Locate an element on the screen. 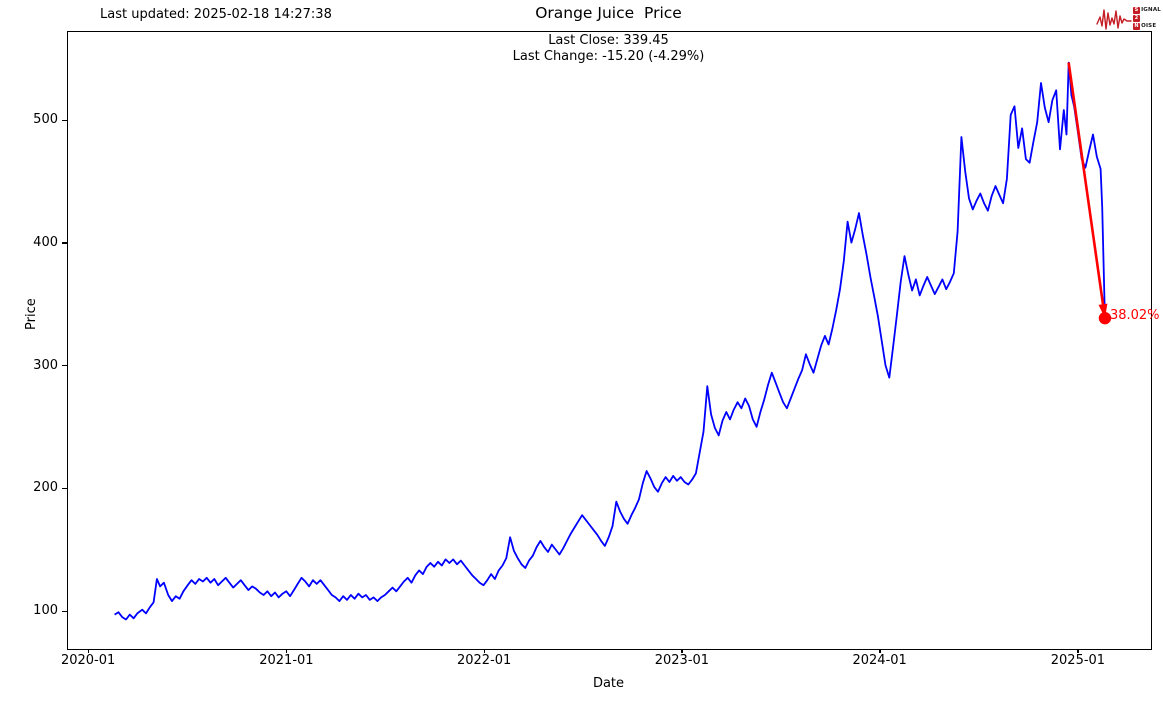 This screenshot has width=1163, height=701. logo-s-box: S is located at coordinates (1137, 10).